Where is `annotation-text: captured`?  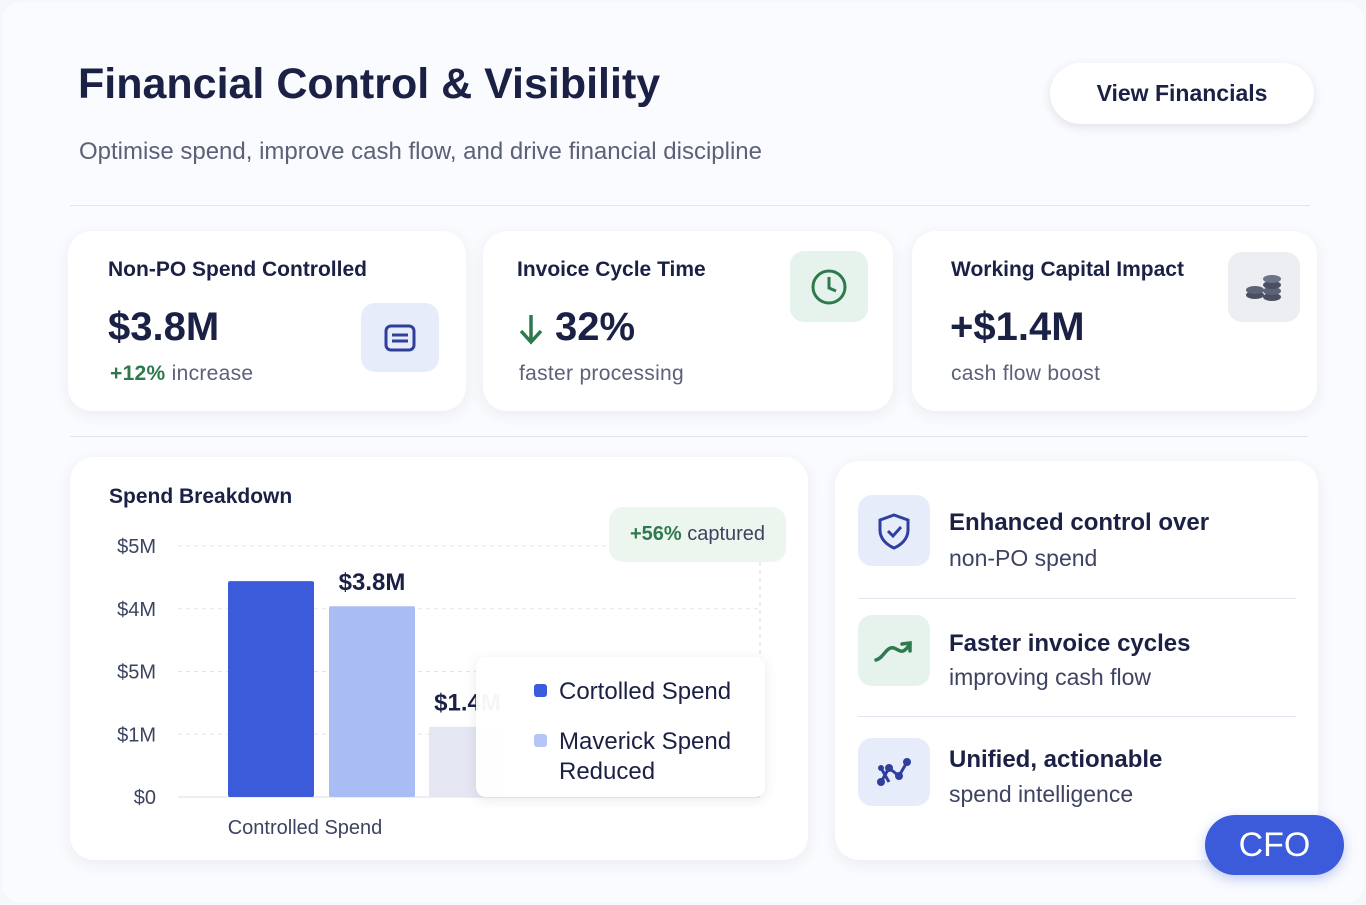
annotation-text: captured is located at coordinates (726, 534).